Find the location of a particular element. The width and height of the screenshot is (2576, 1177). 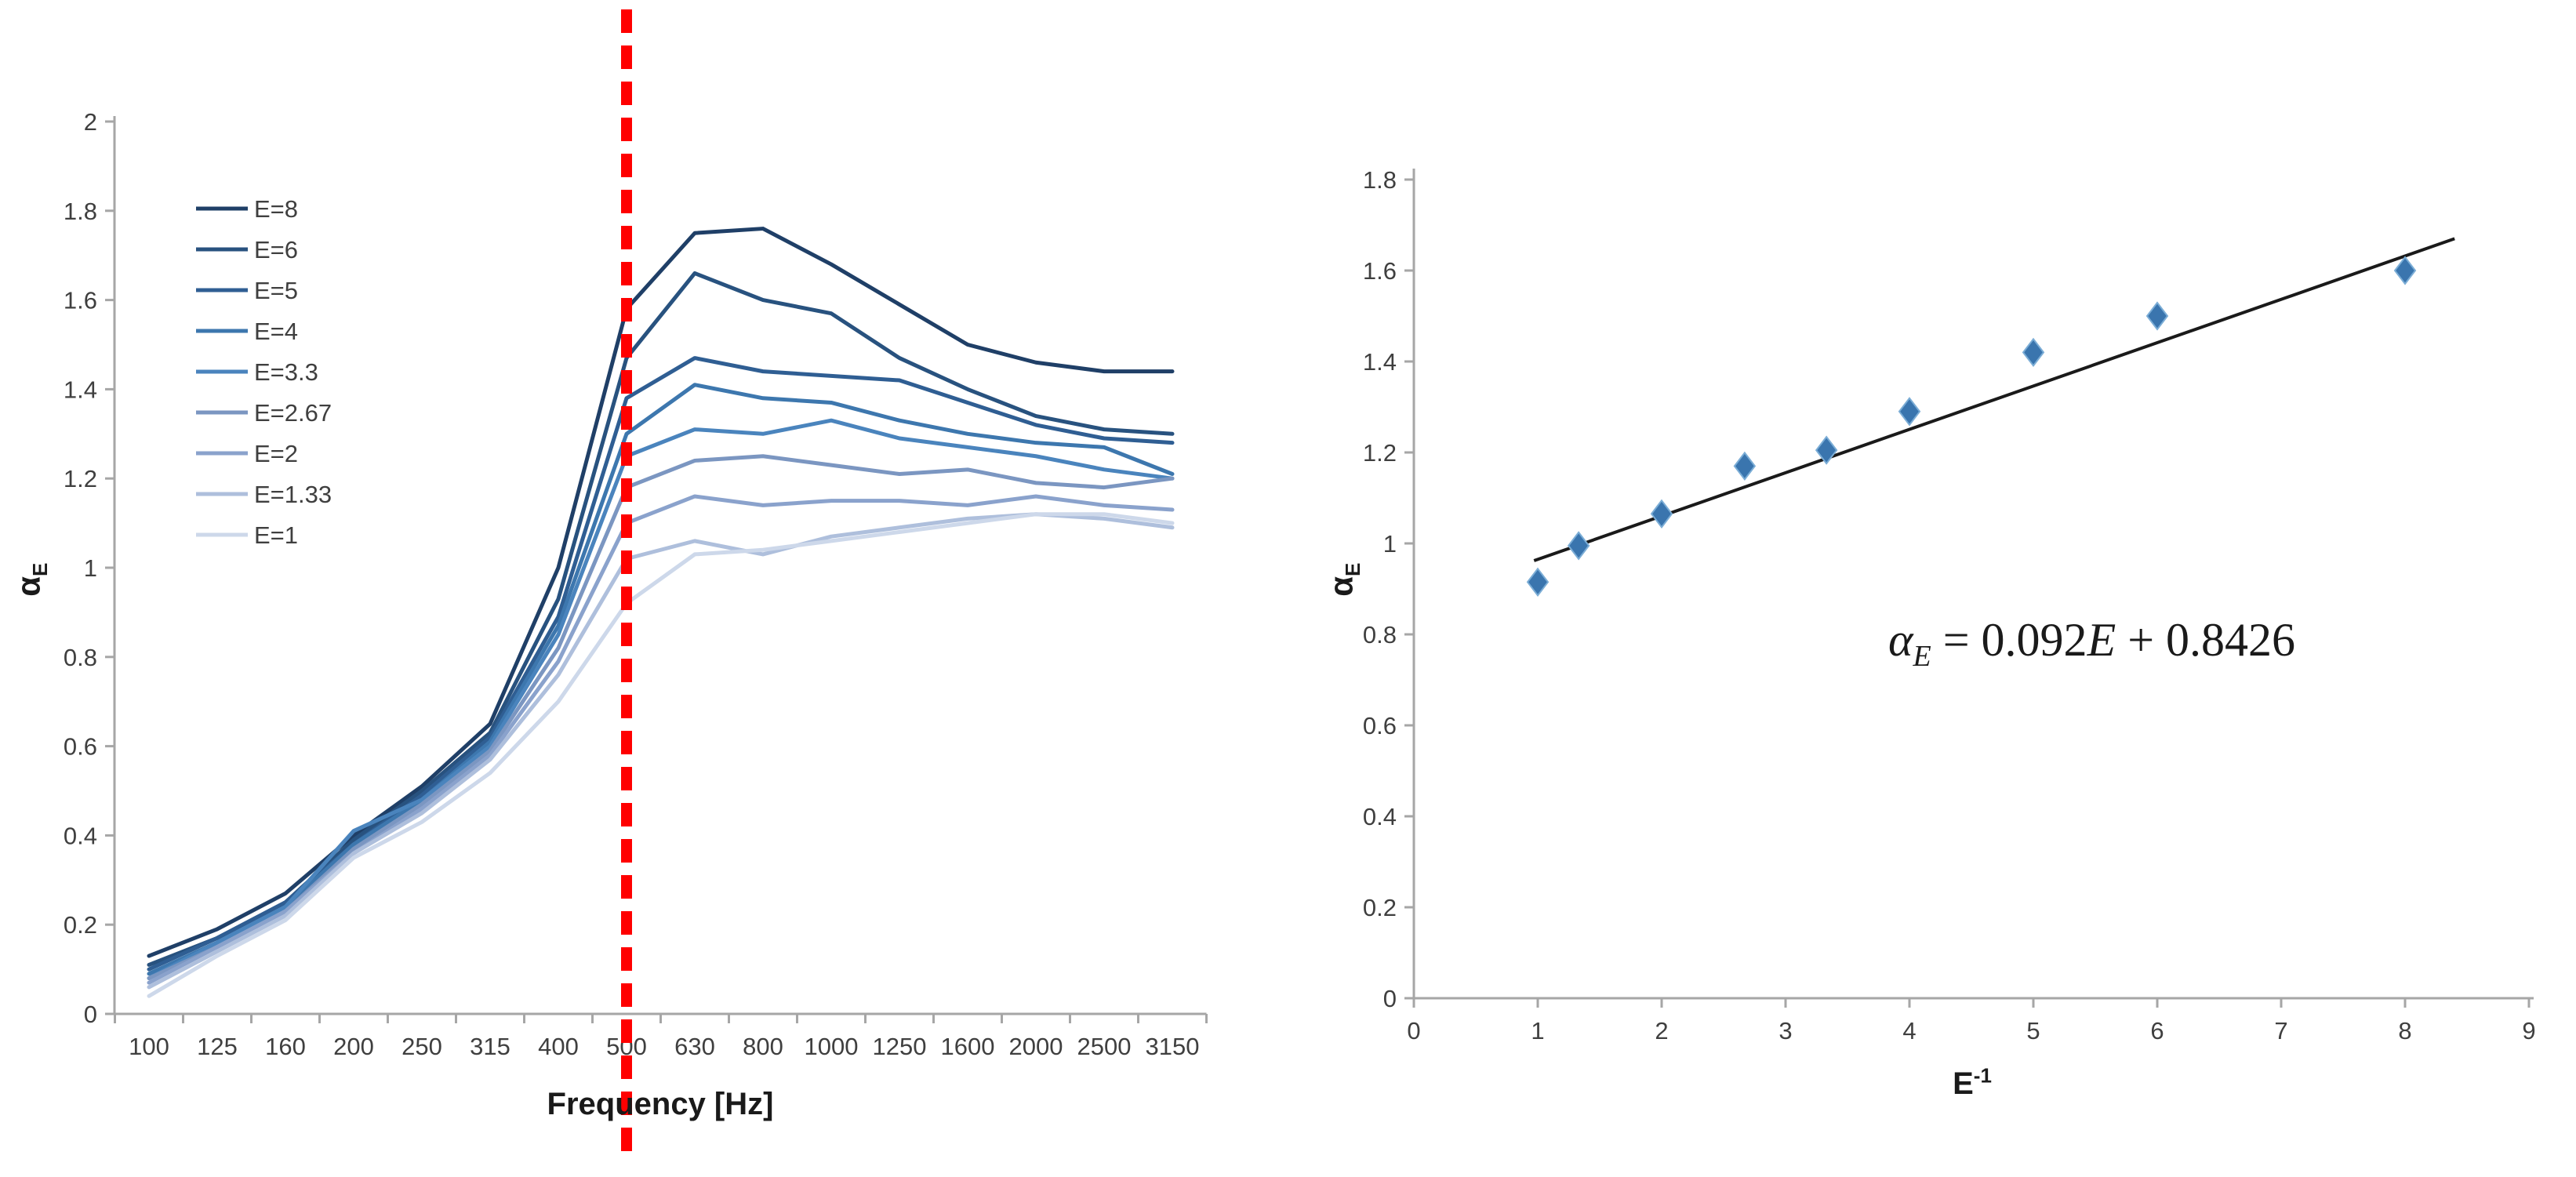

x-tick-label: 100 is located at coordinates (149, 1046).